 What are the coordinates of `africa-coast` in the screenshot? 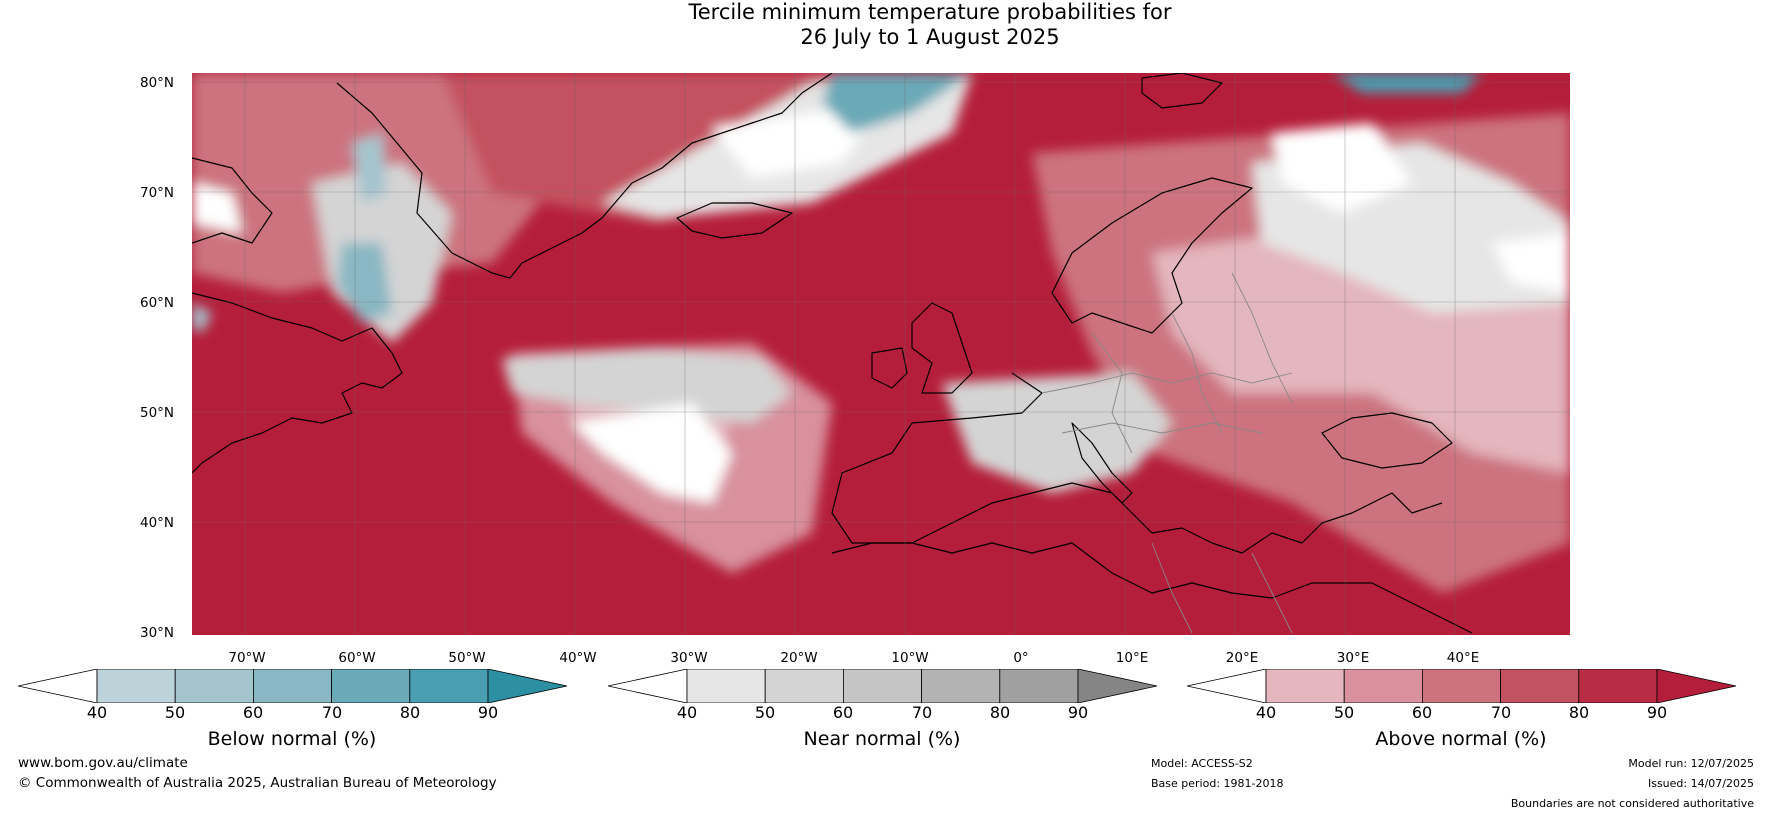 It's located at (1152, 588).